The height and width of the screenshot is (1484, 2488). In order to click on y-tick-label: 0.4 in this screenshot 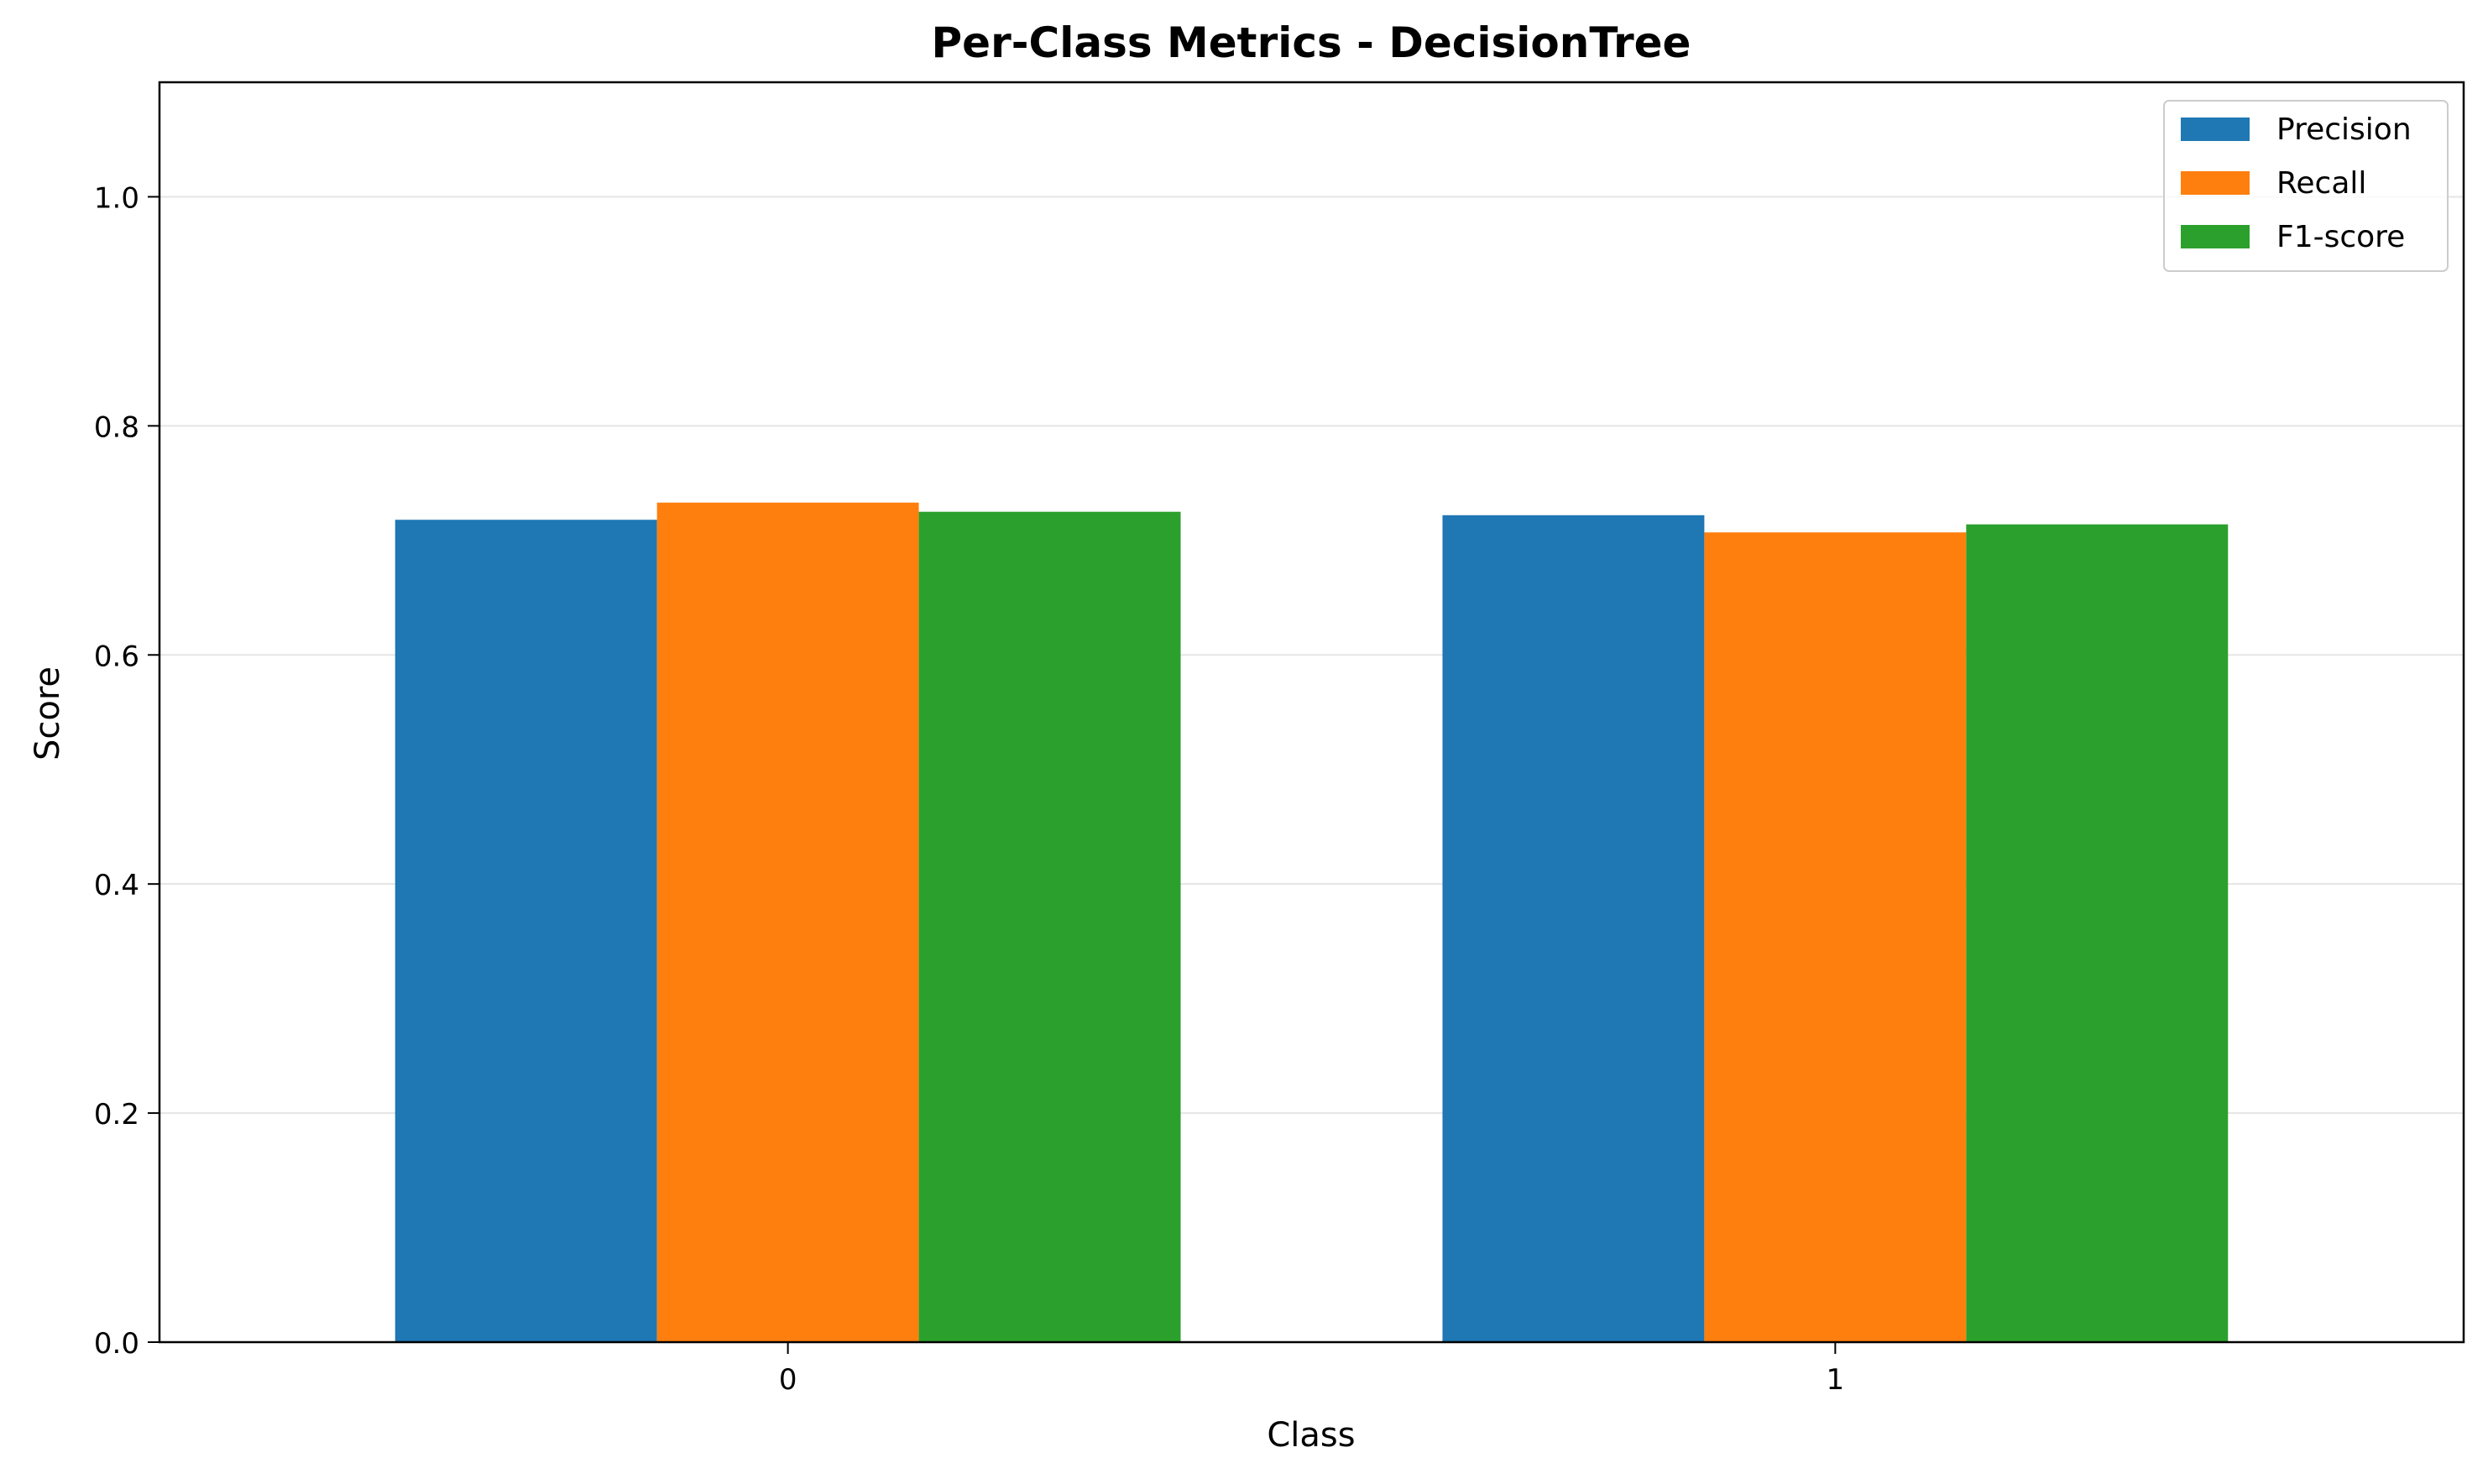, I will do `click(116, 885)`.